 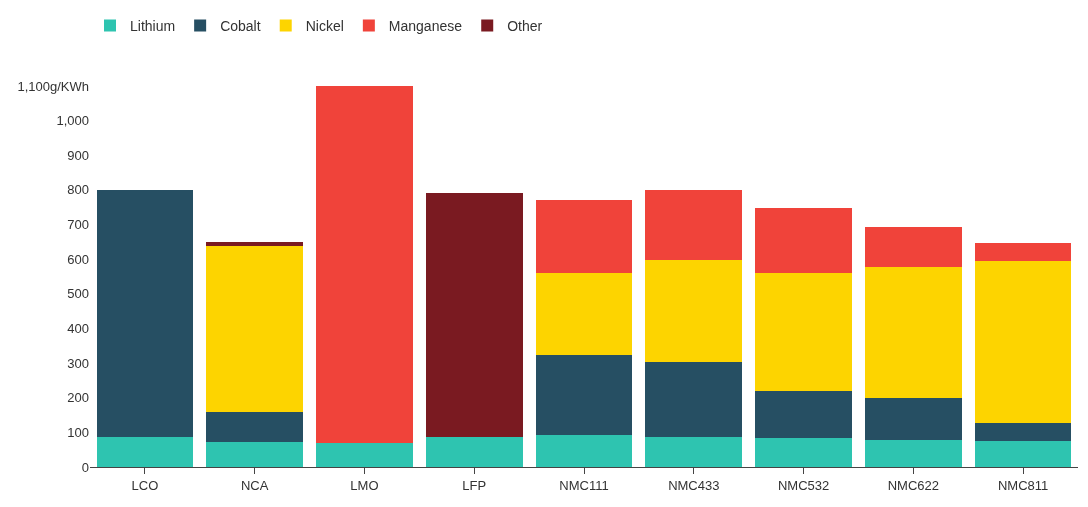 I want to click on y-tick-label: 100, so click(x=78, y=432).